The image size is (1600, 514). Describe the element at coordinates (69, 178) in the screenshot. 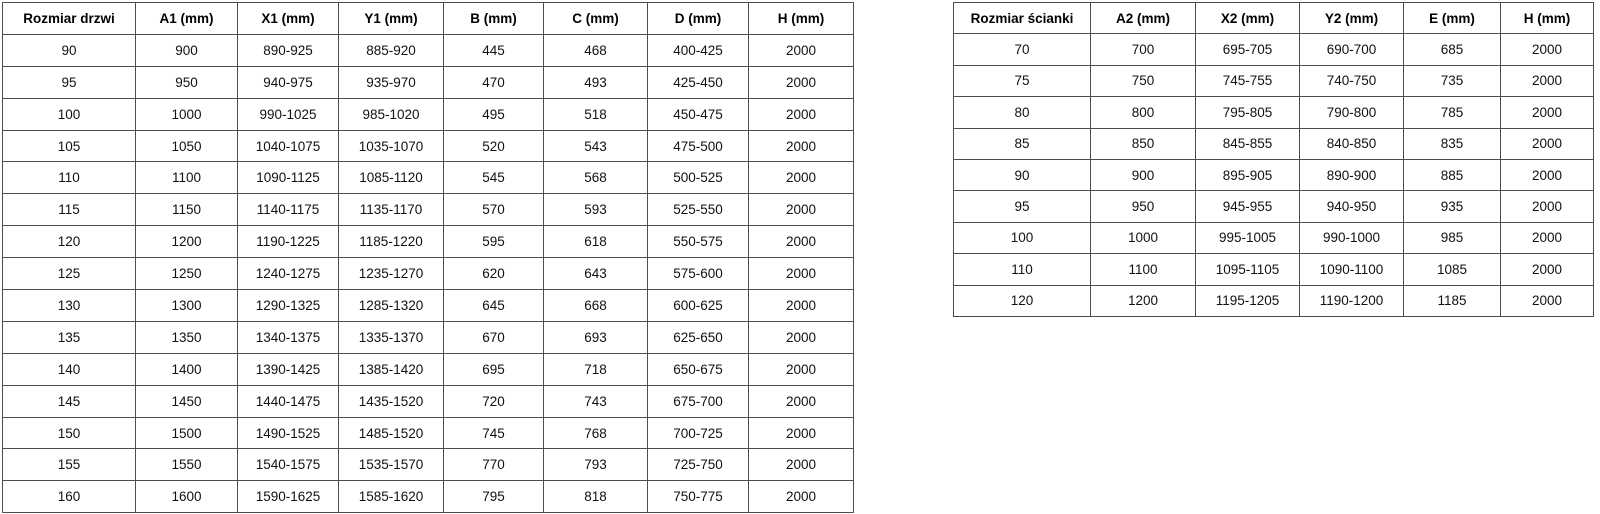

I see `table-cell: 110` at that location.